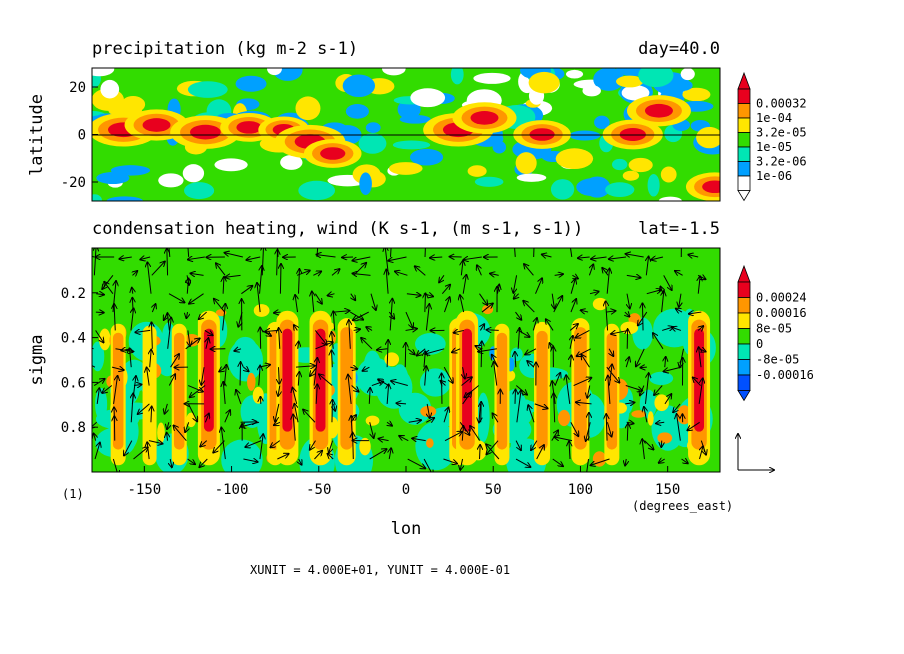  What do you see at coordinates (232, 490) in the screenshot?
I see `heating-x-tick-label: -100` at bounding box center [232, 490].